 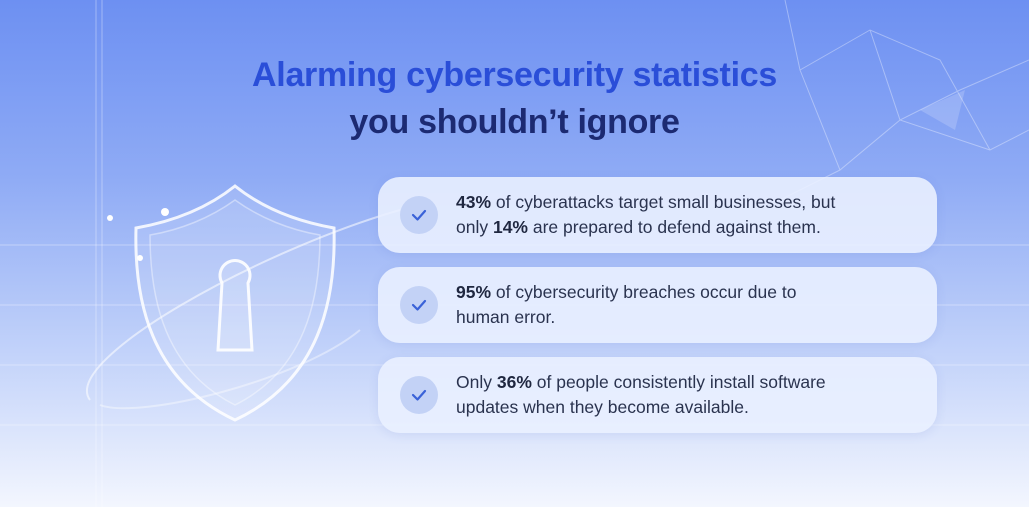 What do you see at coordinates (474, 227) in the screenshot?
I see `stat-text-part: only` at bounding box center [474, 227].